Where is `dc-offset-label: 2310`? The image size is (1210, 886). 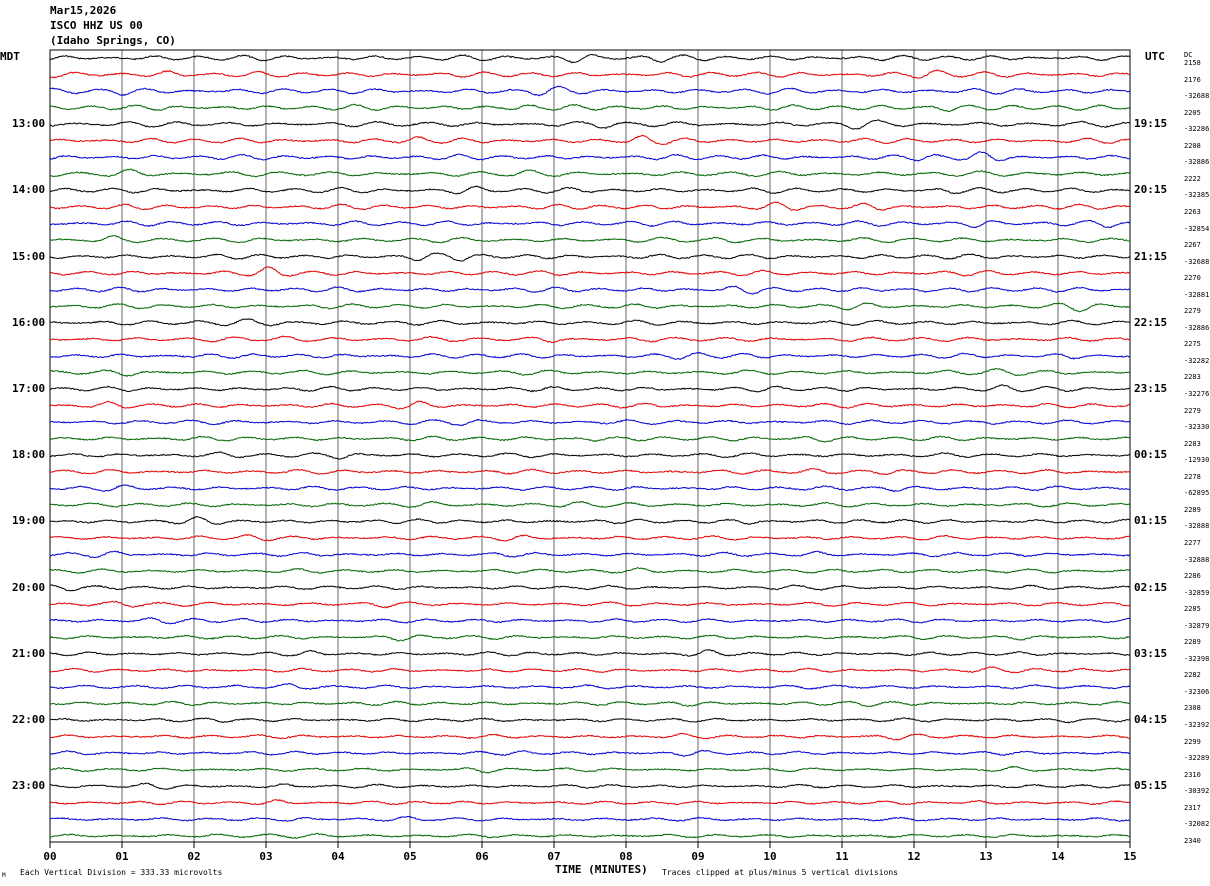
dc-offset-label: 2310 is located at coordinates (1192, 774).